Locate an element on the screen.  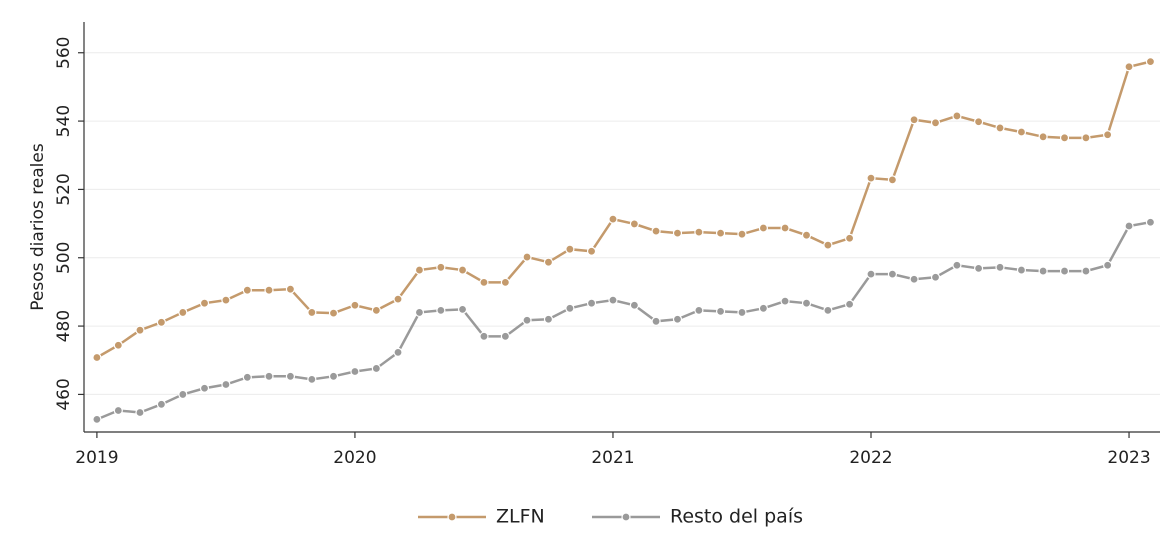
x-tick-label: 2019 is located at coordinates (96, 458).